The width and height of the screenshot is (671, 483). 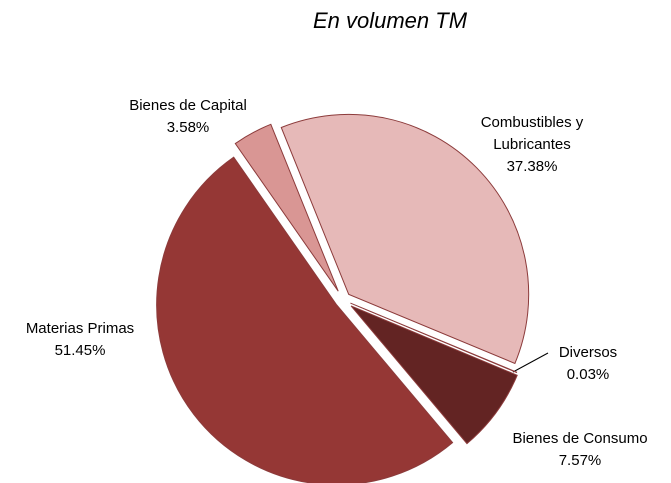 I want to click on slice-label: Combustibles y Lubricantes 37.38%, so click(x=532, y=145).